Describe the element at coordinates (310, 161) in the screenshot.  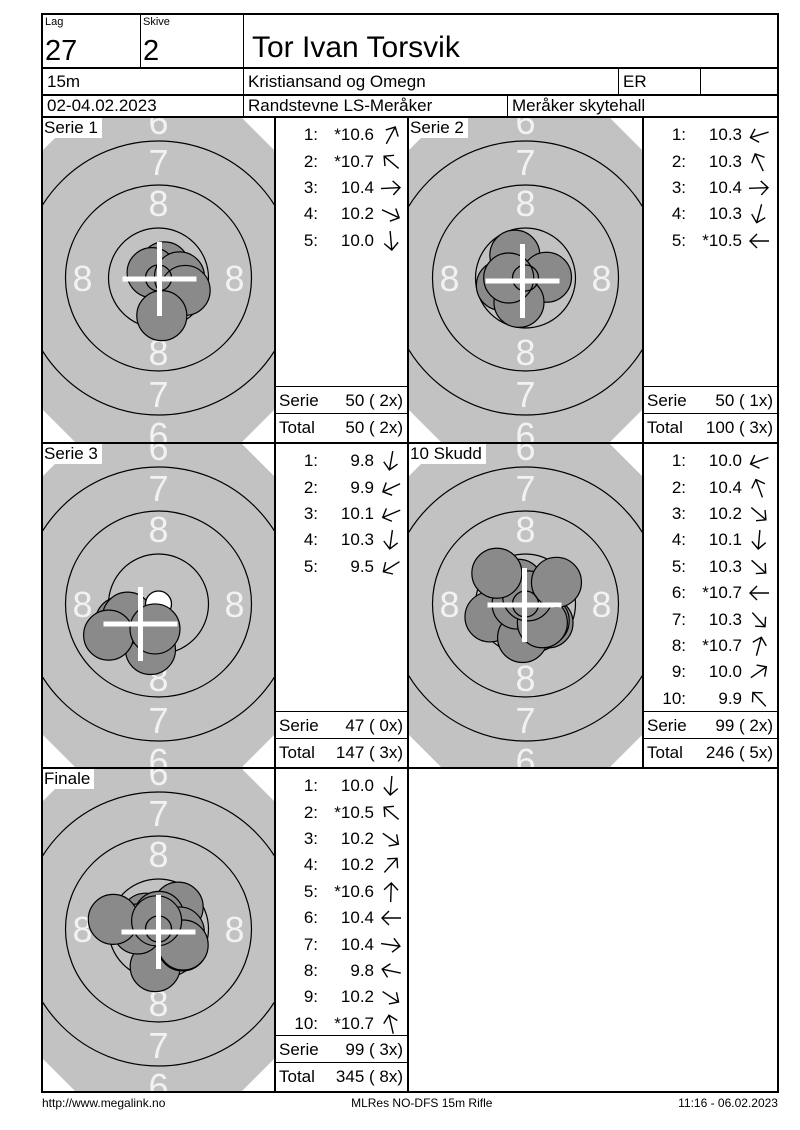
I see `shot-number: 2:` at that location.